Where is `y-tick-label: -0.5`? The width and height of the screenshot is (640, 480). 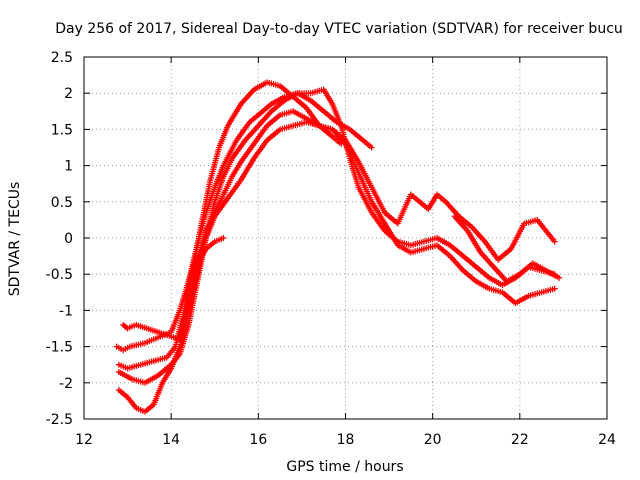
y-tick-label: -0.5 is located at coordinates (59, 275).